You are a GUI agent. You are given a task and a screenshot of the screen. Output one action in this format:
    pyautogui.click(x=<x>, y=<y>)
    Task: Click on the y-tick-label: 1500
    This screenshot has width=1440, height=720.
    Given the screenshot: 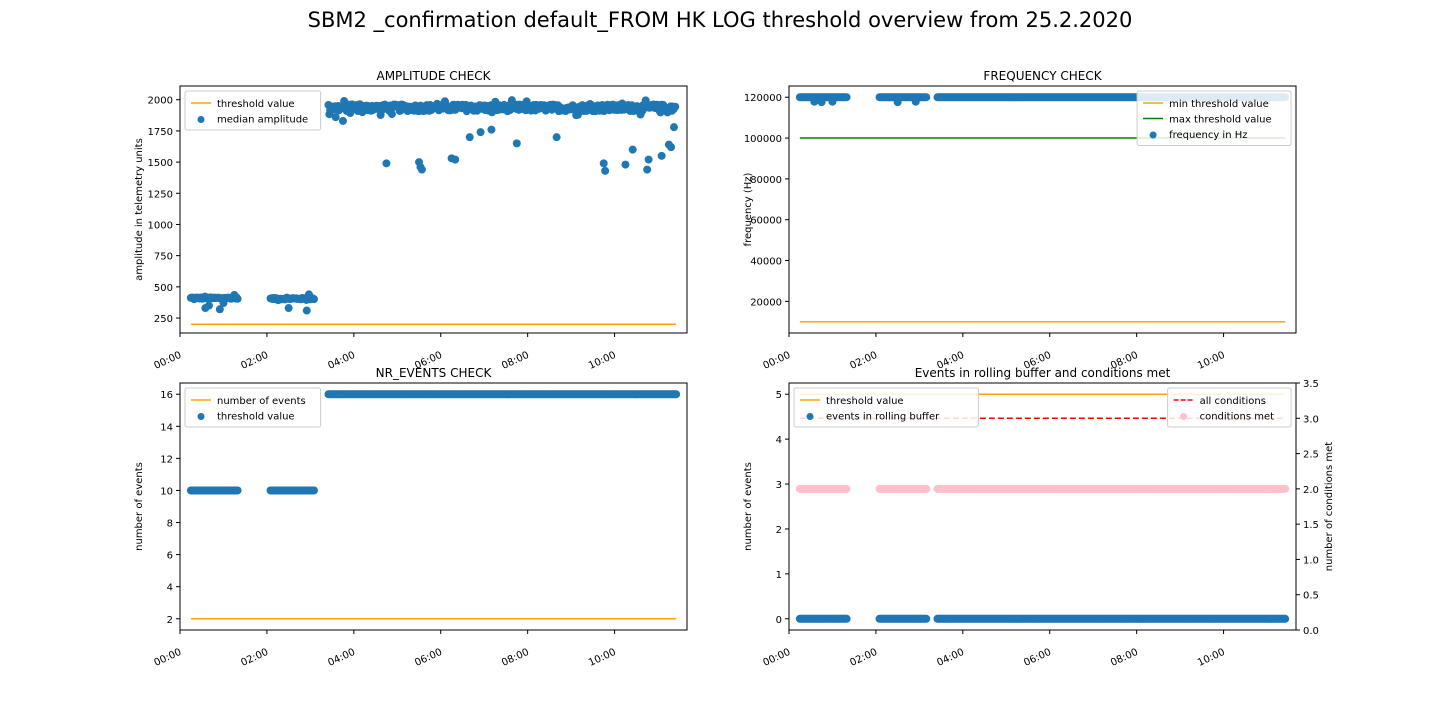 What is the action you would take?
    pyautogui.click(x=160, y=163)
    